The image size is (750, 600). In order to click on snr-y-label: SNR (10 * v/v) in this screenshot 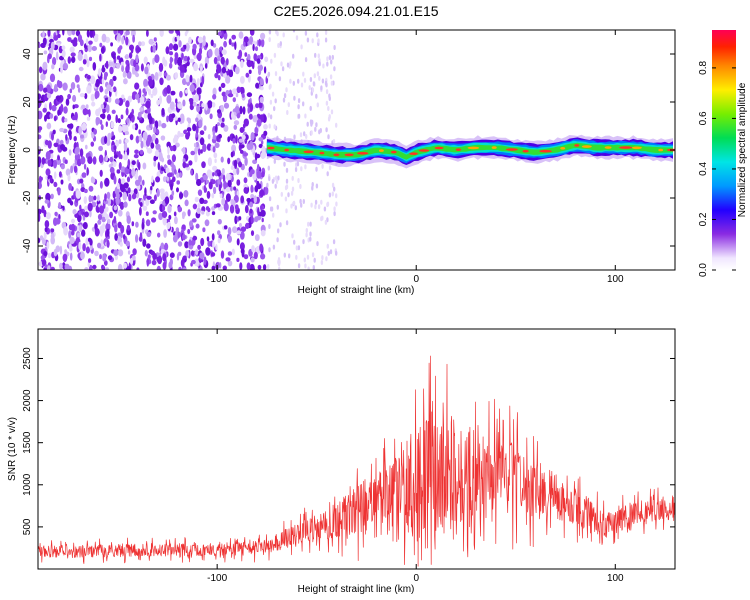, I will do `click(12, 449)`.